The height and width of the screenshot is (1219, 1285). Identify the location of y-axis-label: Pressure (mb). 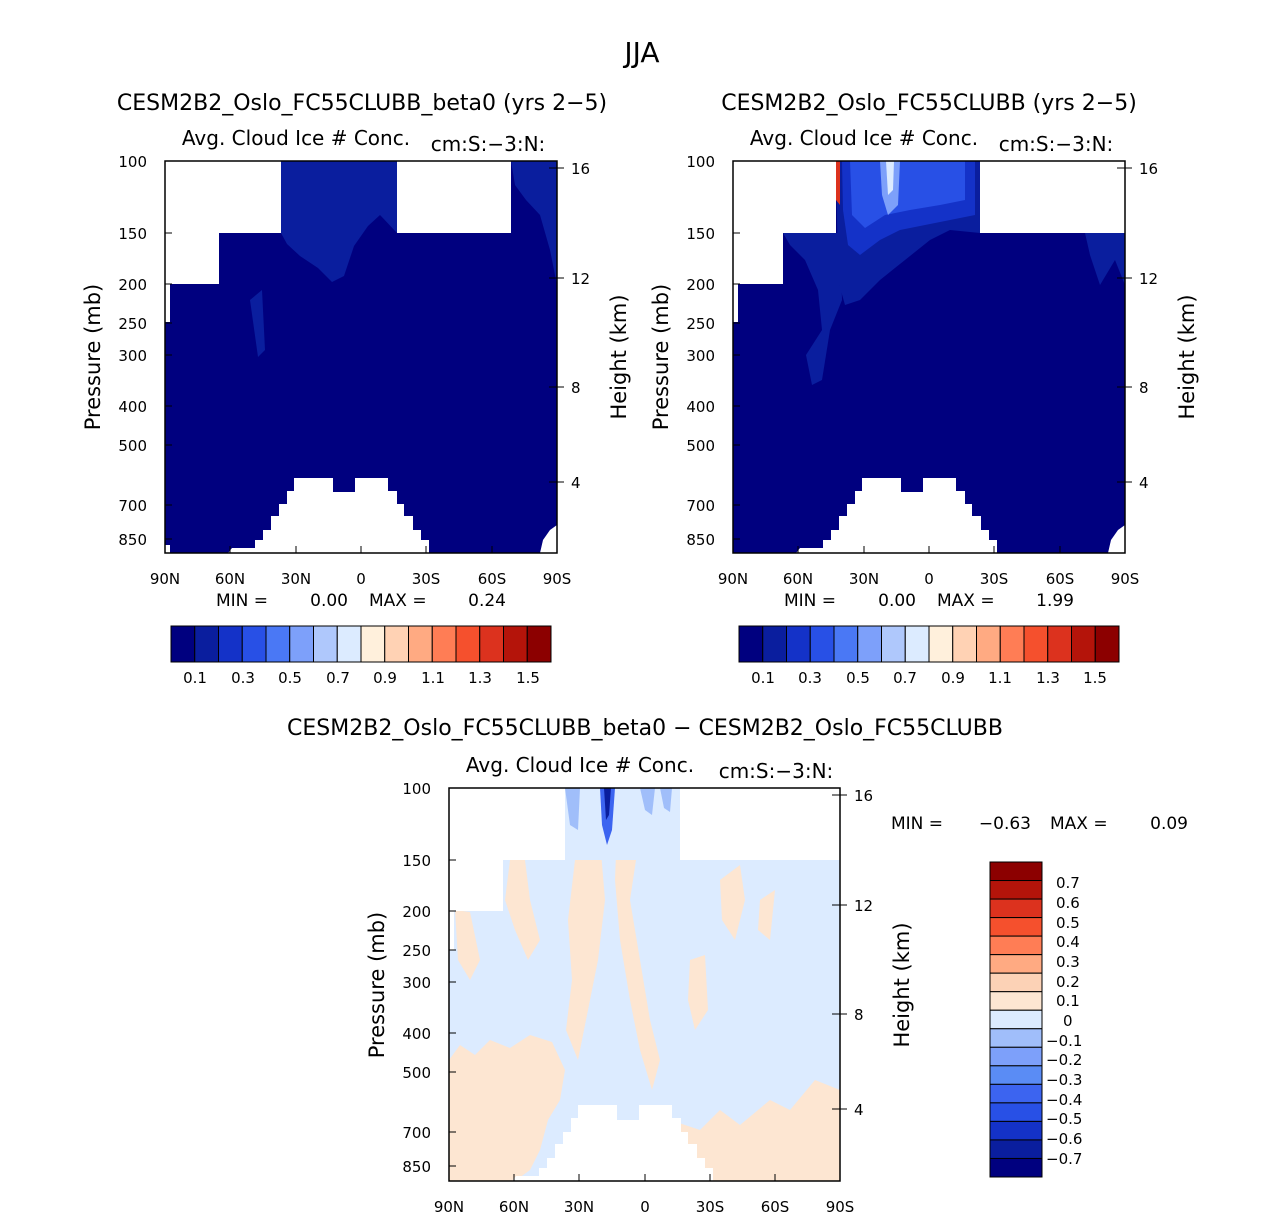
(661, 357).